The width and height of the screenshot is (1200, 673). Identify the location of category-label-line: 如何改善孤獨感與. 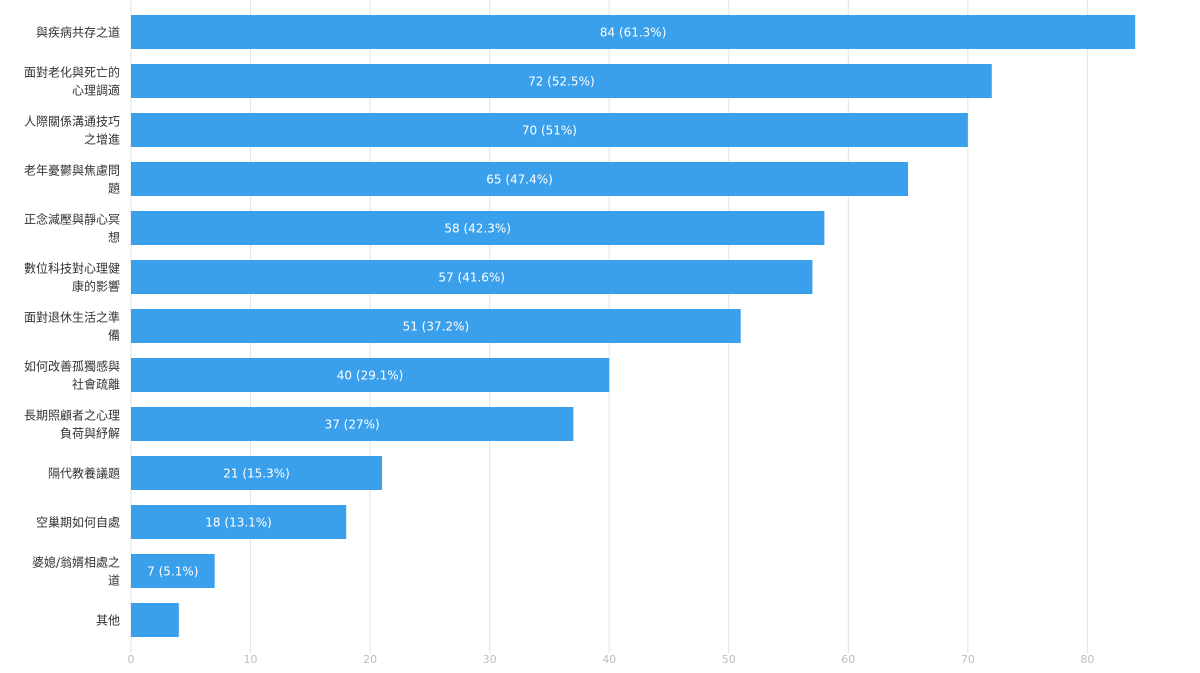
(72, 366).